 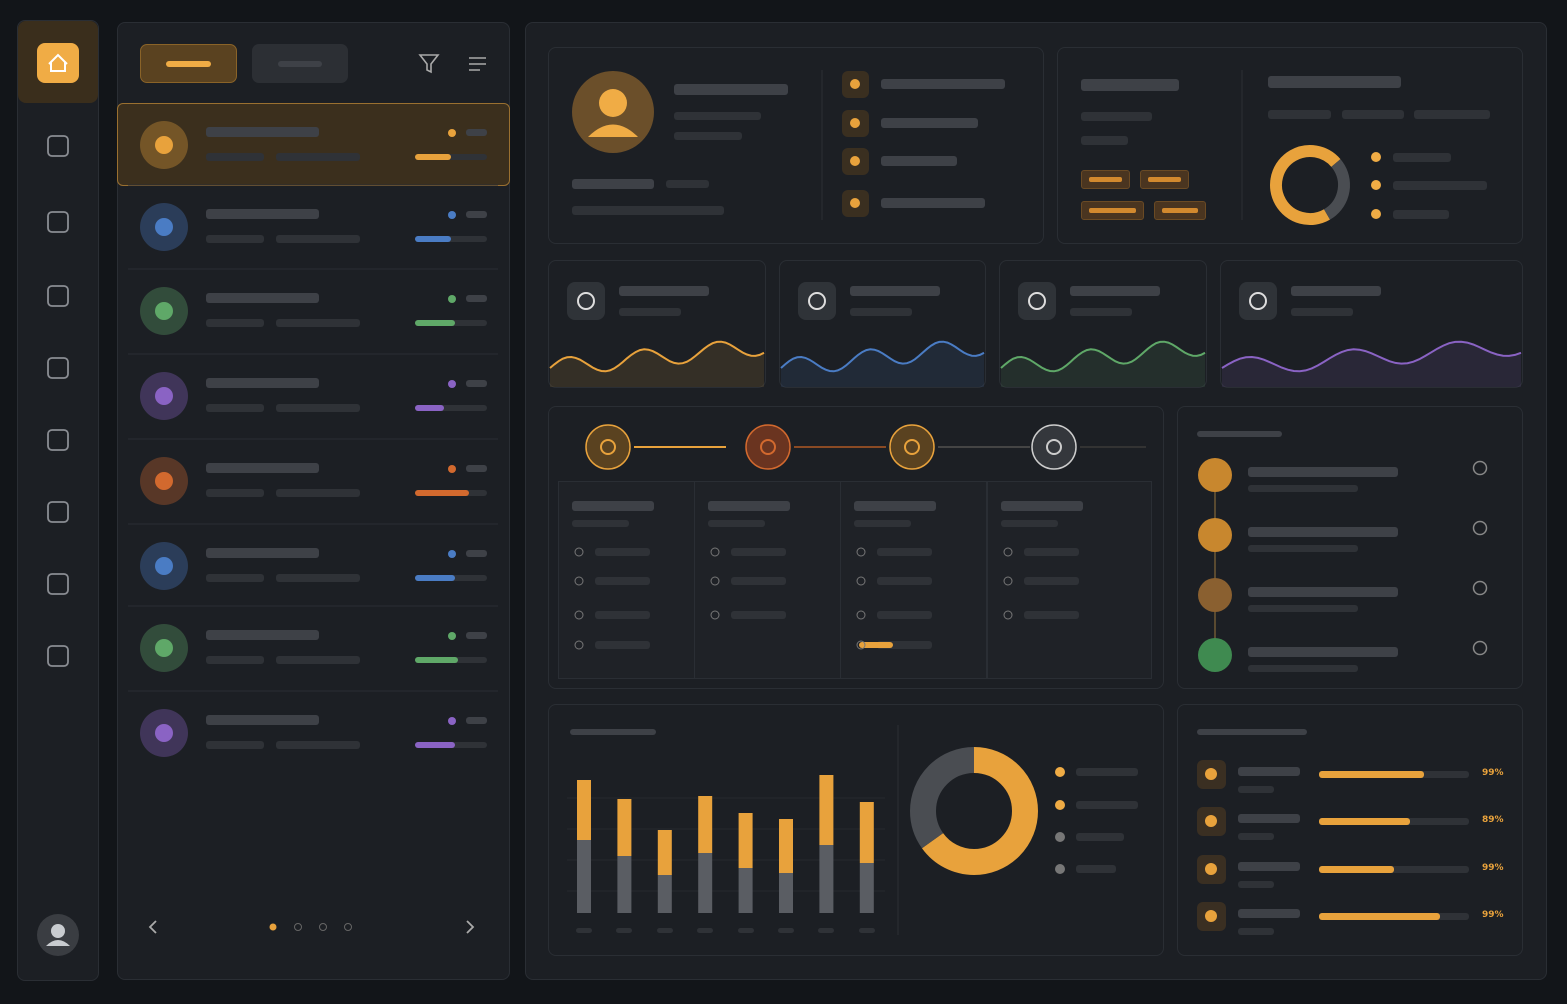 What do you see at coordinates (1239, 434) in the screenshot?
I see `timeline-title` at bounding box center [1239, 434].